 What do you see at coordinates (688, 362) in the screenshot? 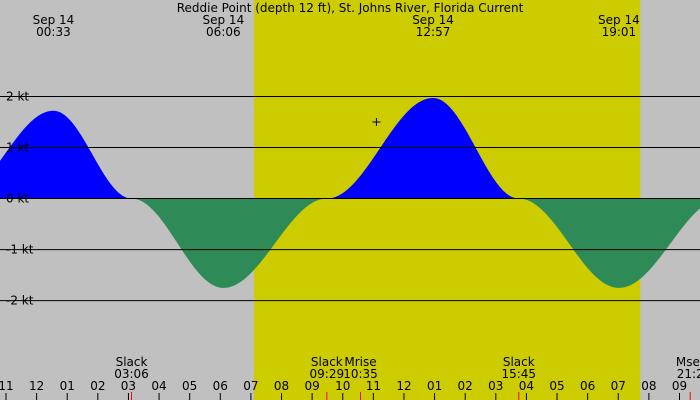
I see `event-name-label: Mset` at bounding box center [688, 362].